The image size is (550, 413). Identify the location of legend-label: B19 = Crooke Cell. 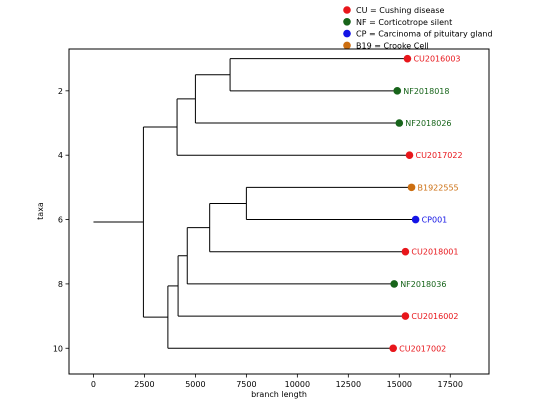
(392, 45).